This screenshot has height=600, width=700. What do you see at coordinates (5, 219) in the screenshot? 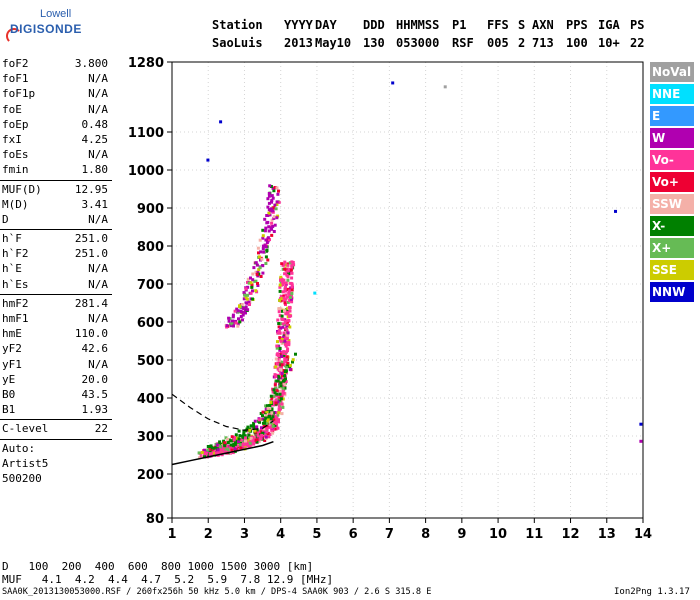
I see `param-label: D` at bounding box center [5, 219].